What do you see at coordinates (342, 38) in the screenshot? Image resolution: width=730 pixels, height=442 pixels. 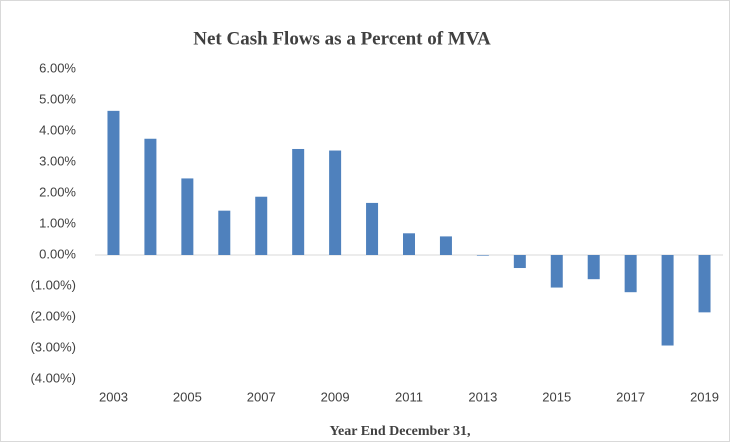 I see `chart-title: Net Cash Flows as a Percent of MVA` at bounding box center [342, 38].